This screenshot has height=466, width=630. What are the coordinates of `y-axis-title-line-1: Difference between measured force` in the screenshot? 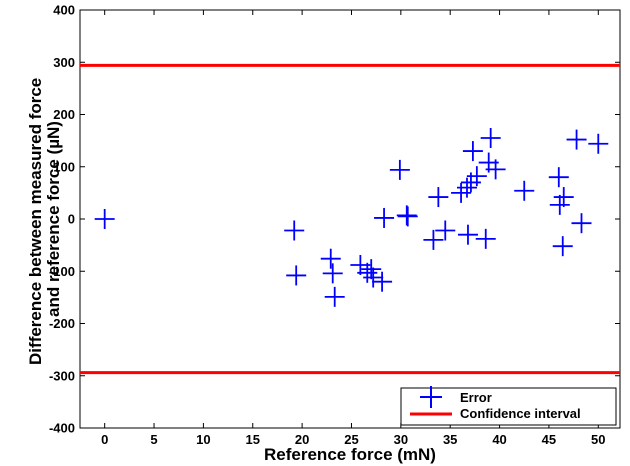 It's located at (35, 221).